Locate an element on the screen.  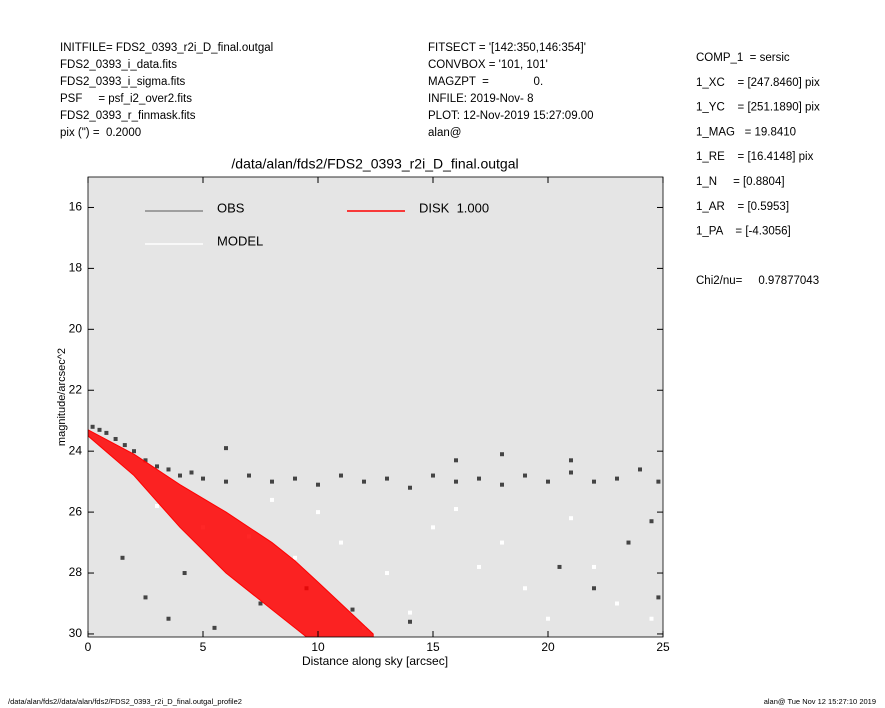
x-tick-label: 25 is located at coordinates (663, 647).